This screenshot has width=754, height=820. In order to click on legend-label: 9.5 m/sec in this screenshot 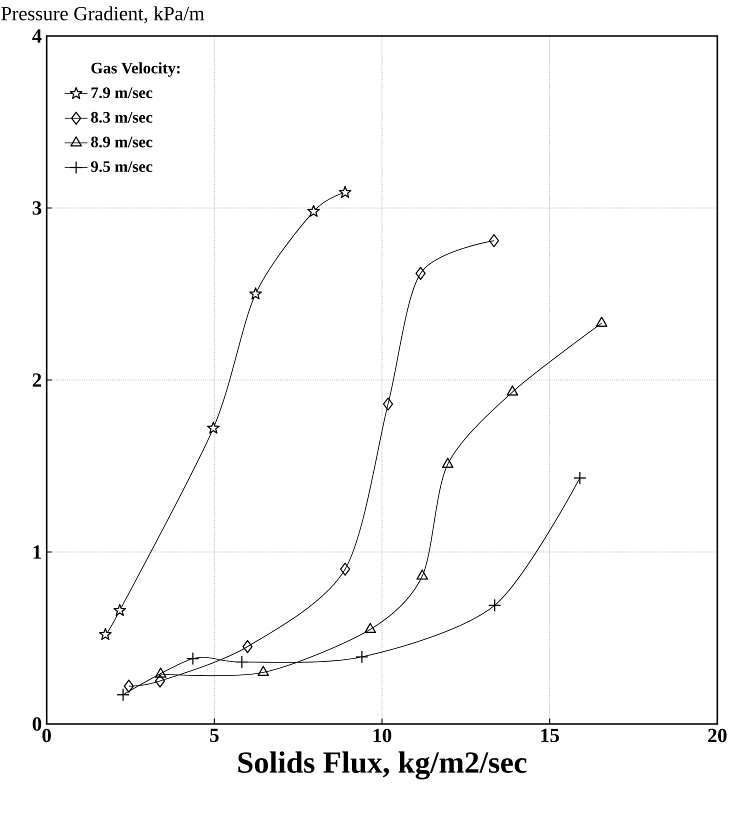, I will do `click(121, 166)`.